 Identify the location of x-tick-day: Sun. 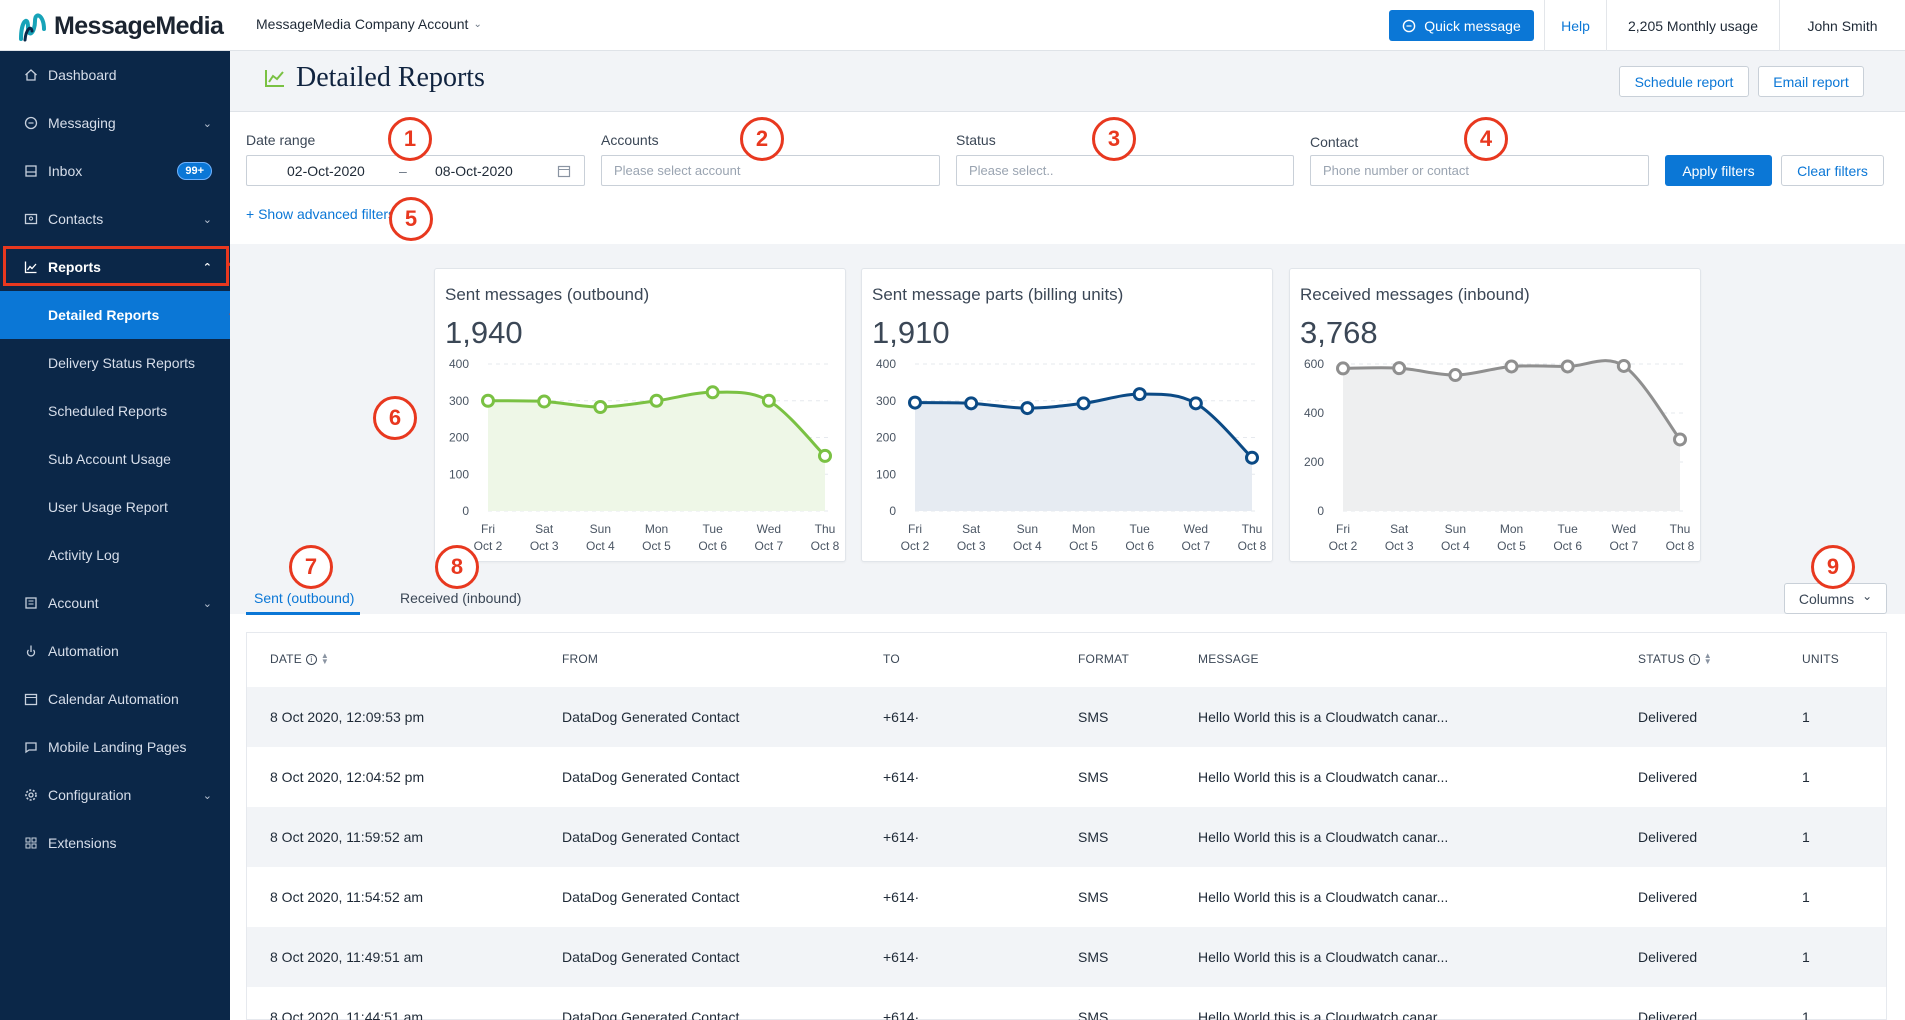
(1027, 529).